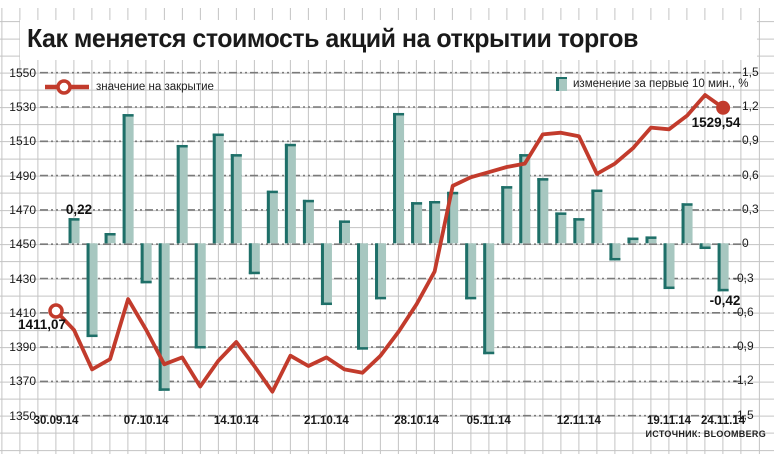 The height and width of the screenshot is (454, 774). I want to click on x-tick: 07.10.14, so click(146, 421).